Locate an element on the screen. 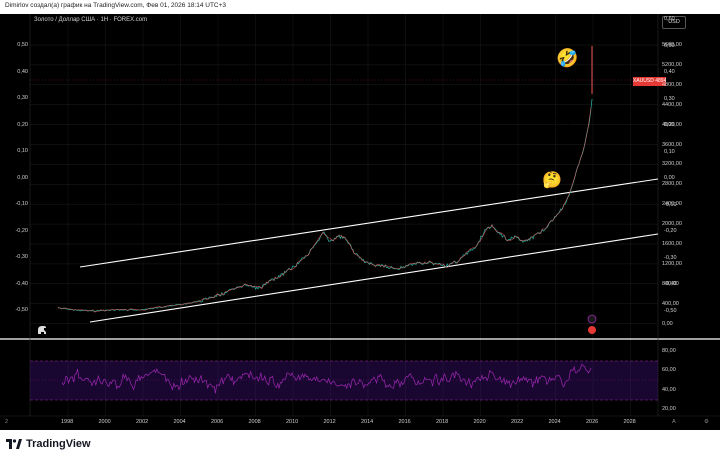 The width and height of the screenshot is (720, 459). rsi-band is located at coordinates (344, 380).